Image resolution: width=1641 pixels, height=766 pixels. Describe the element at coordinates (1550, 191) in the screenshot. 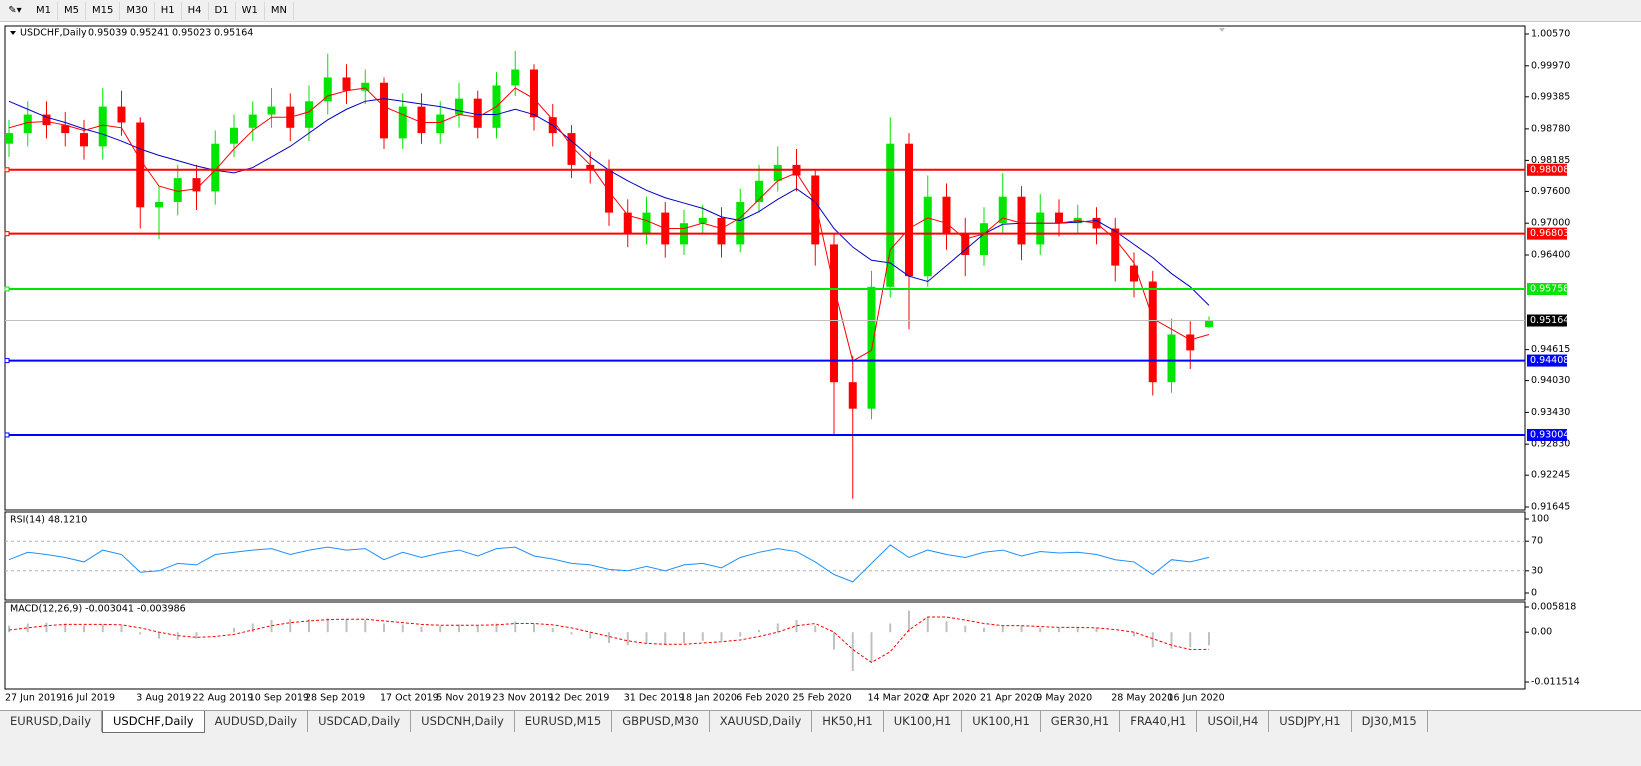

I see `y-tick-label: 0.97600` at that location.